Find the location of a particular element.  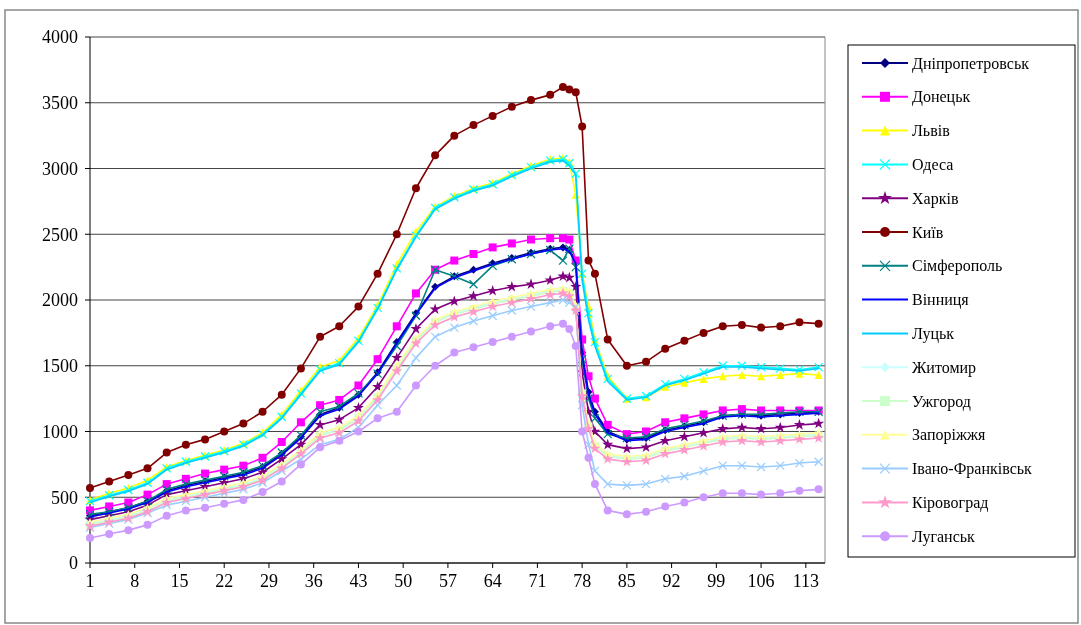

y-tick-label: 500 is located at coordinates (64, 497).